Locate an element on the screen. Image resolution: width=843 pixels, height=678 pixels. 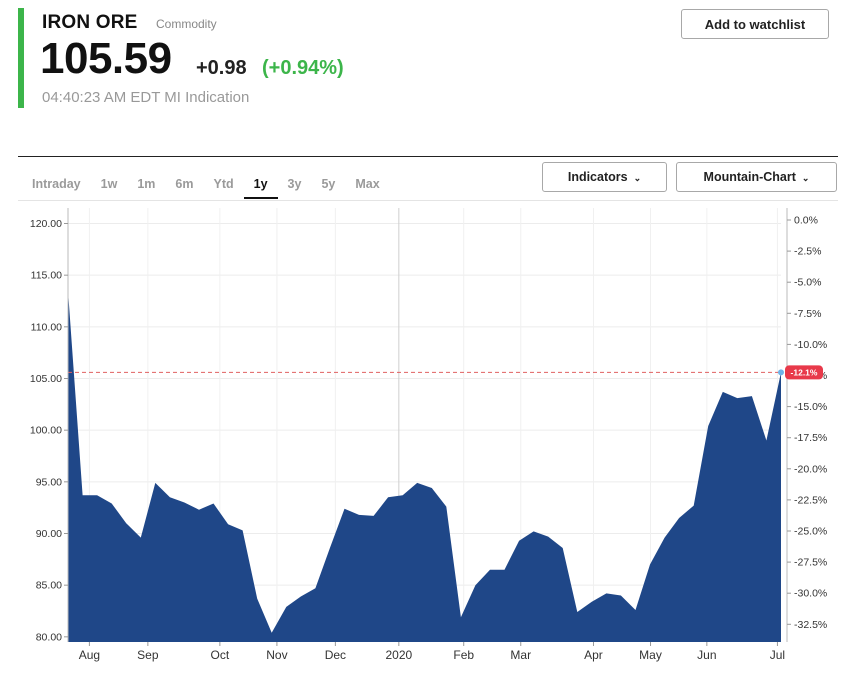
x-tick-label: Dec is located at coordinates (335, 655).